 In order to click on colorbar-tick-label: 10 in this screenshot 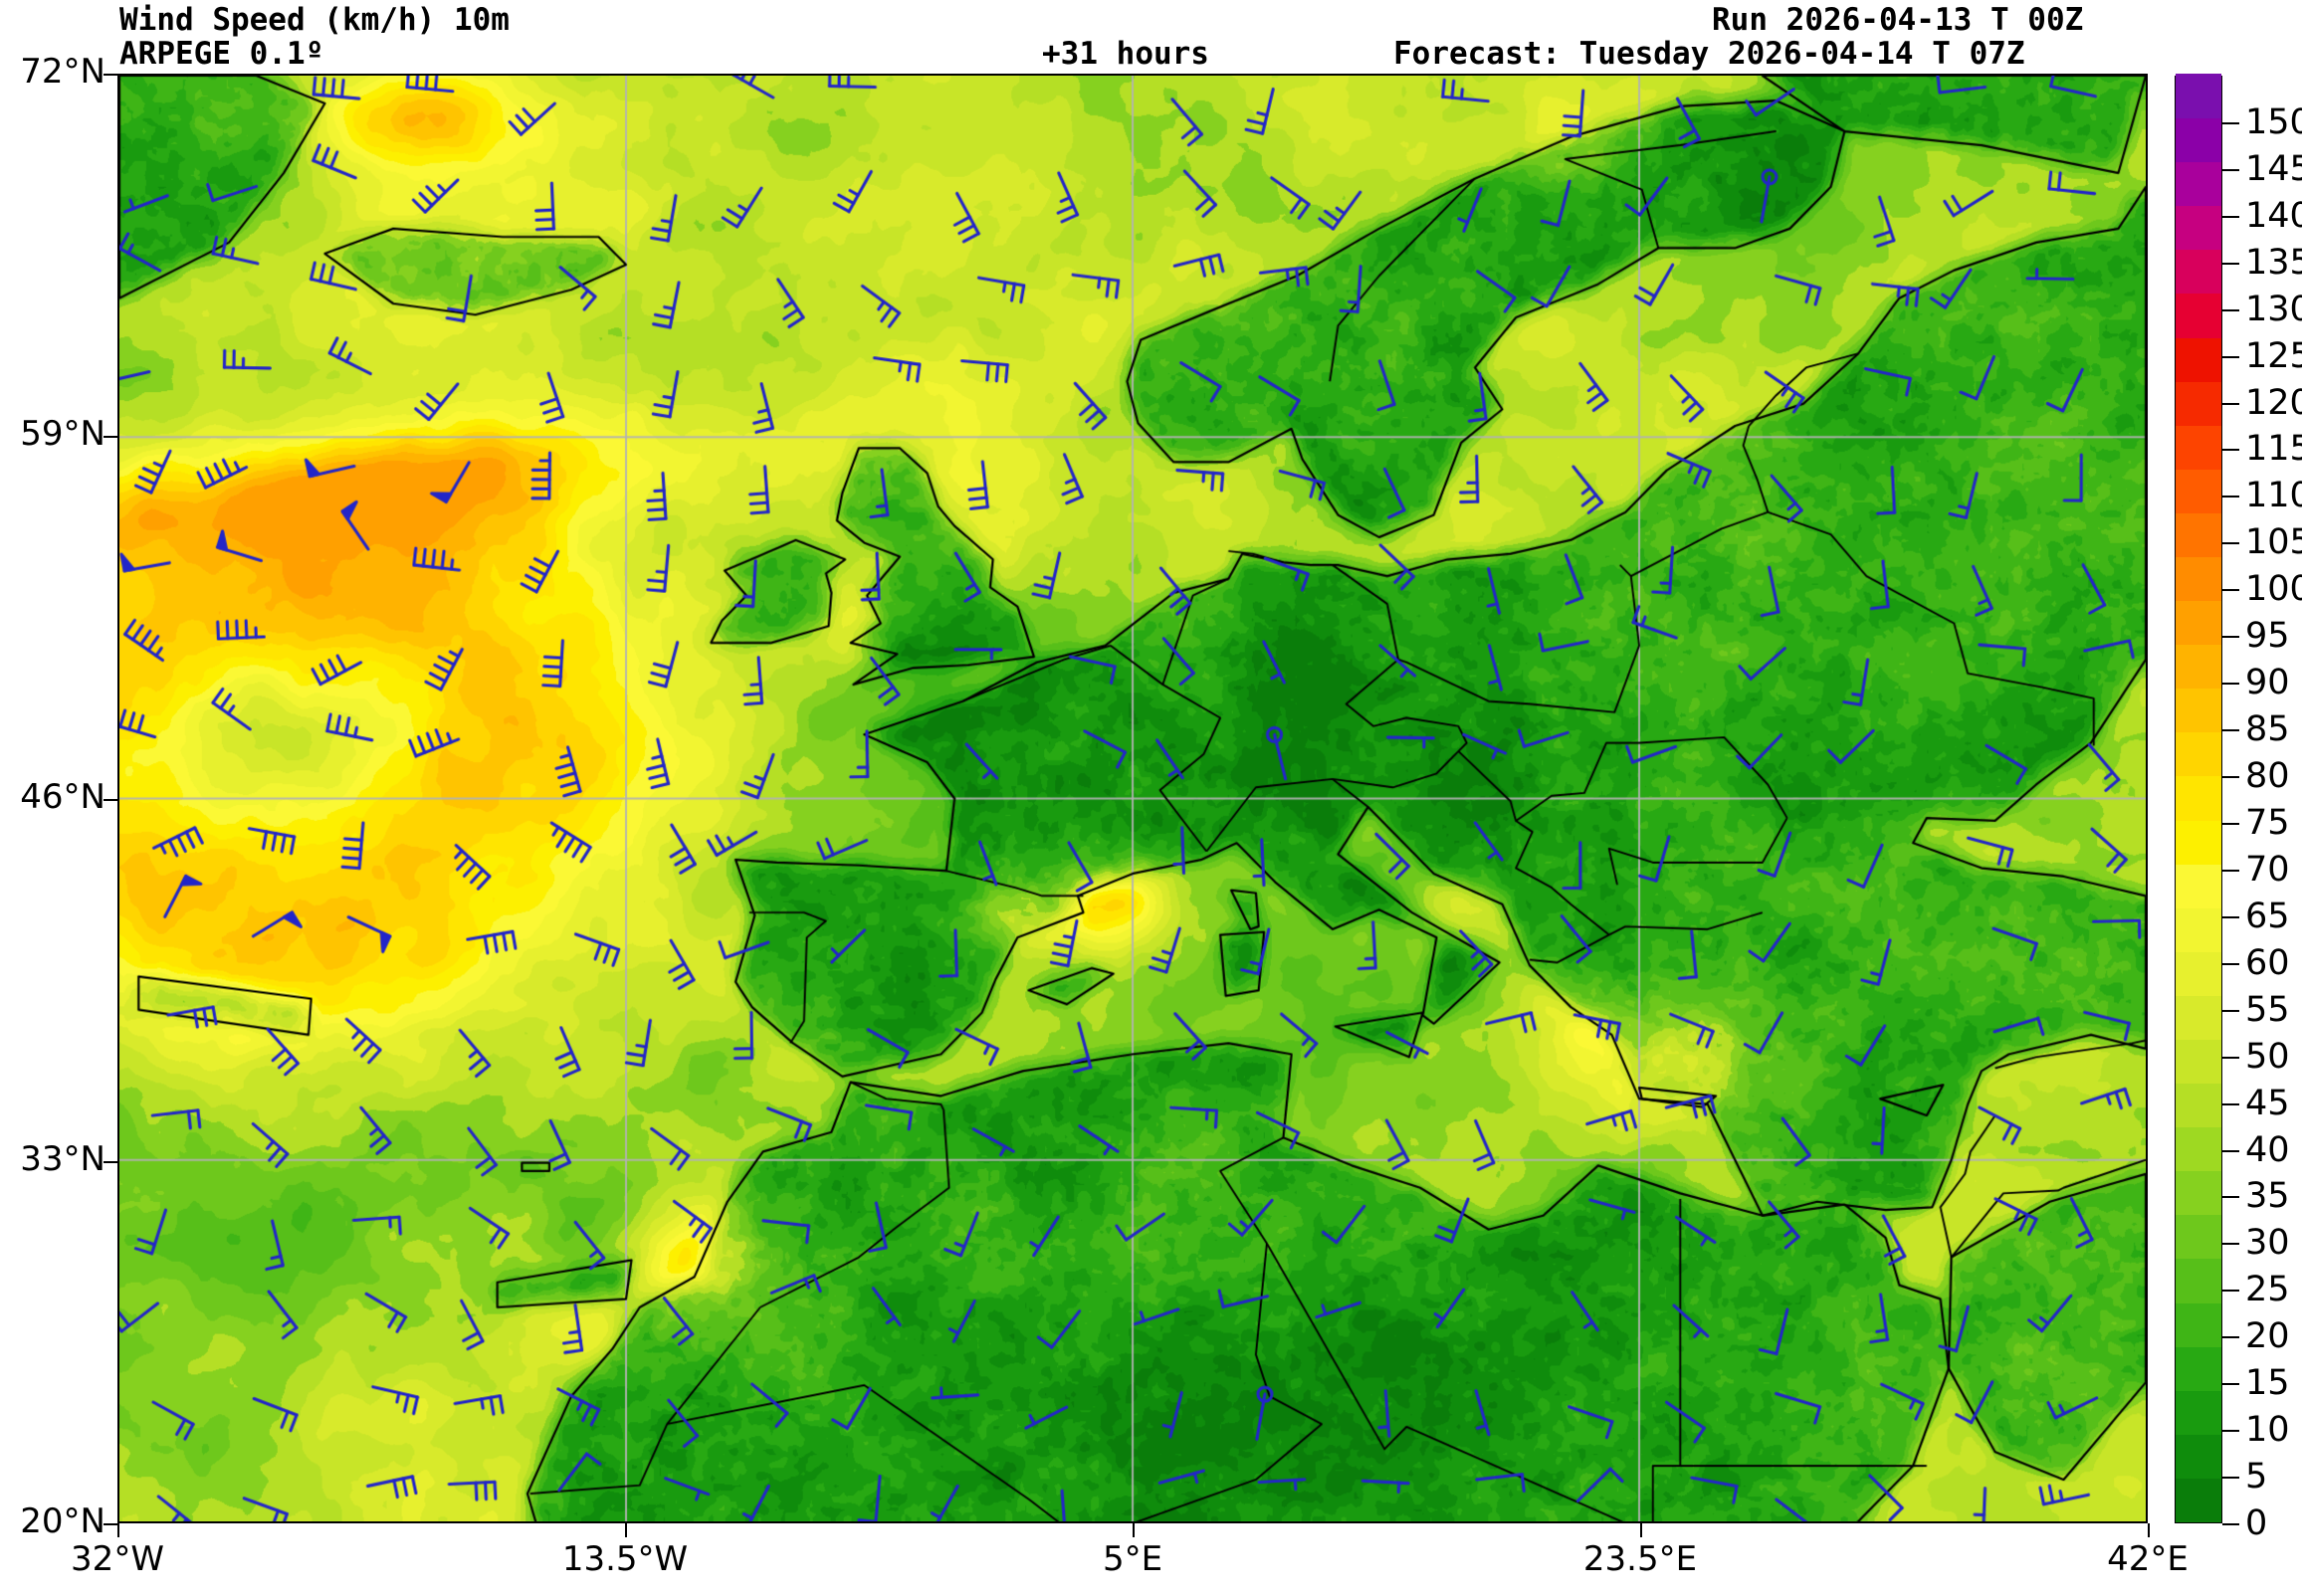, I will do `click(2268, 1431)`.